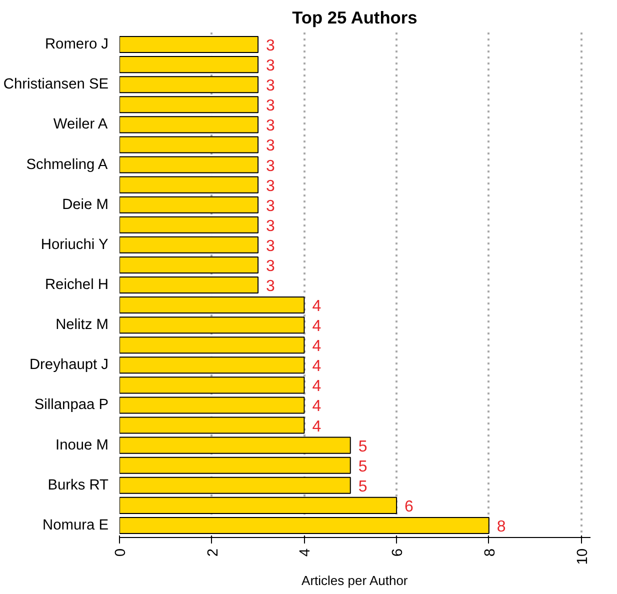  What do you see at coordinates (121, 552) in the screenshot?
I see `x-tick-label: 0` at bounding box center [121, 552].